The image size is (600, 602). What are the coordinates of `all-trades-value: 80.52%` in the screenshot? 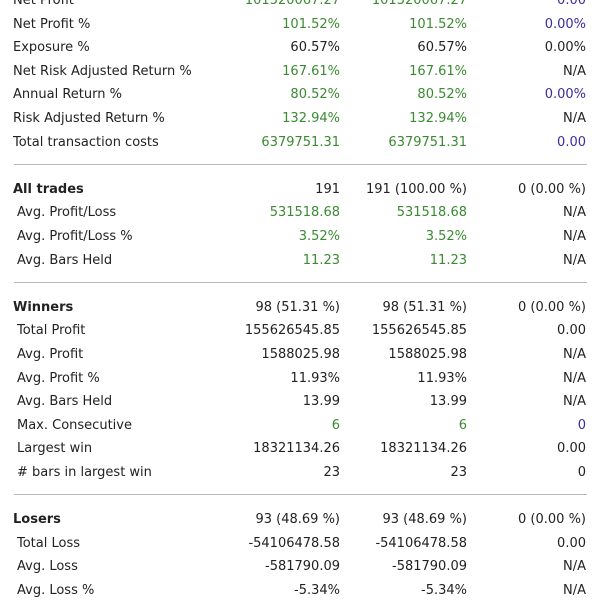 It's located at (315, 95).